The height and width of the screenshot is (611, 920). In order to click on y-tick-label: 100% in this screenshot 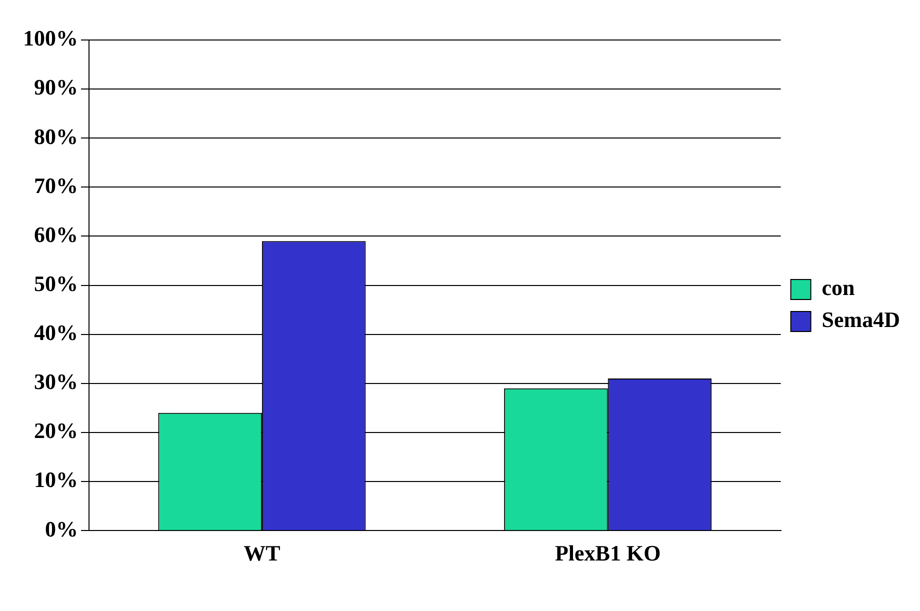, I will do `click(50, 38)`.